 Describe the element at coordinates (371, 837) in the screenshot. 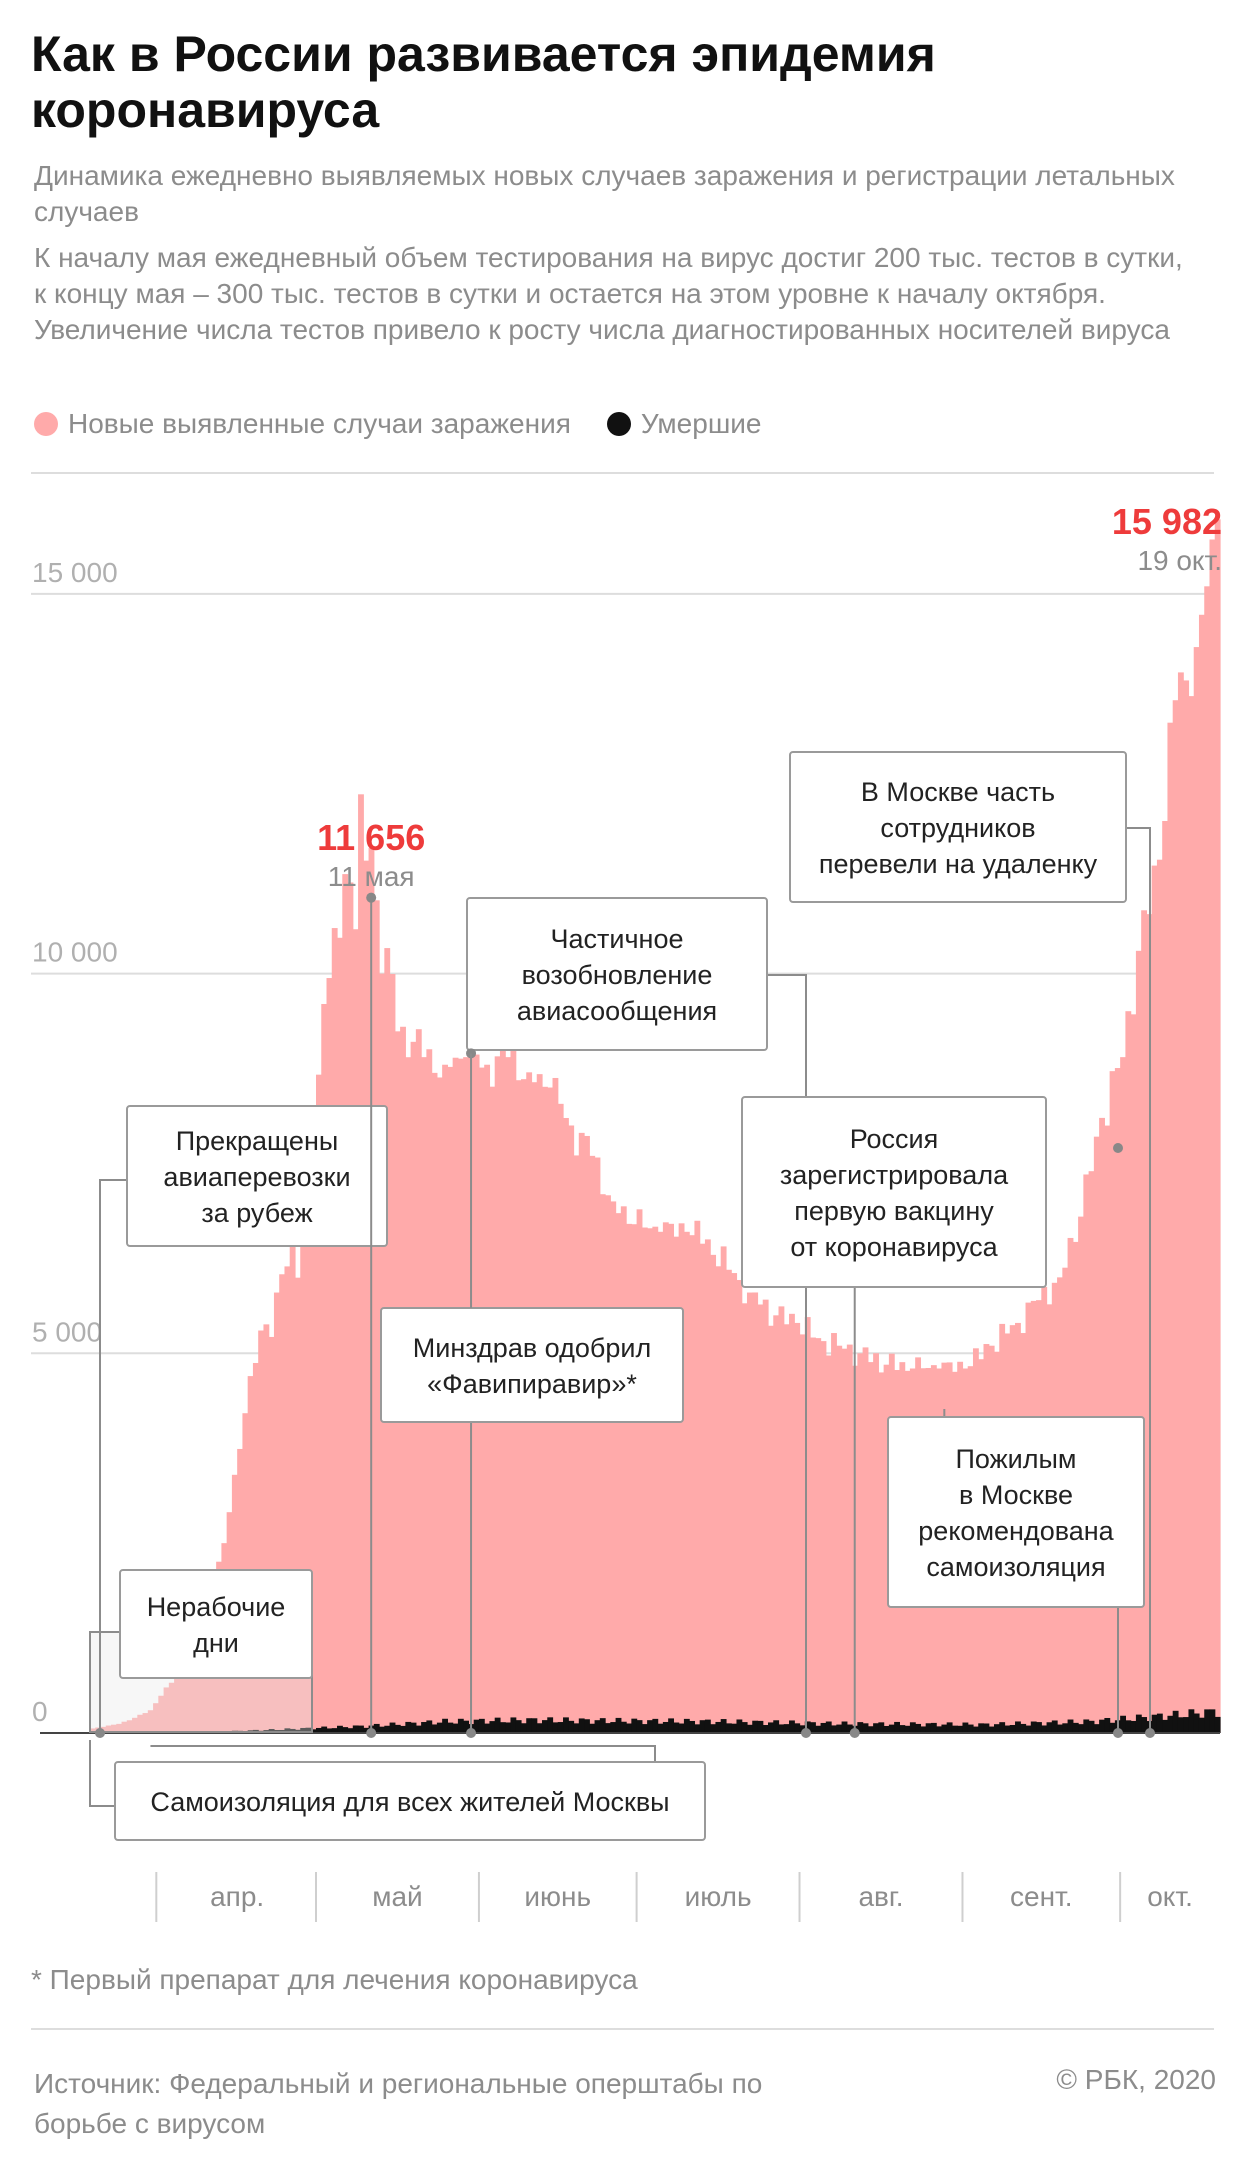

I see `peak-value: 11 656` at that location.